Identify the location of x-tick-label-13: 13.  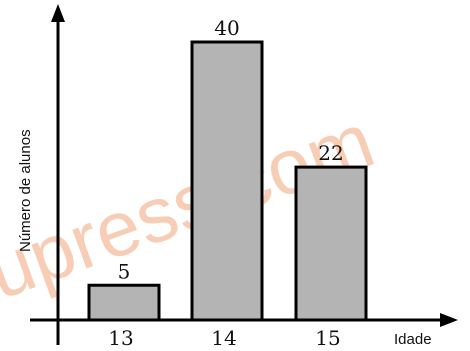
(120, 338).